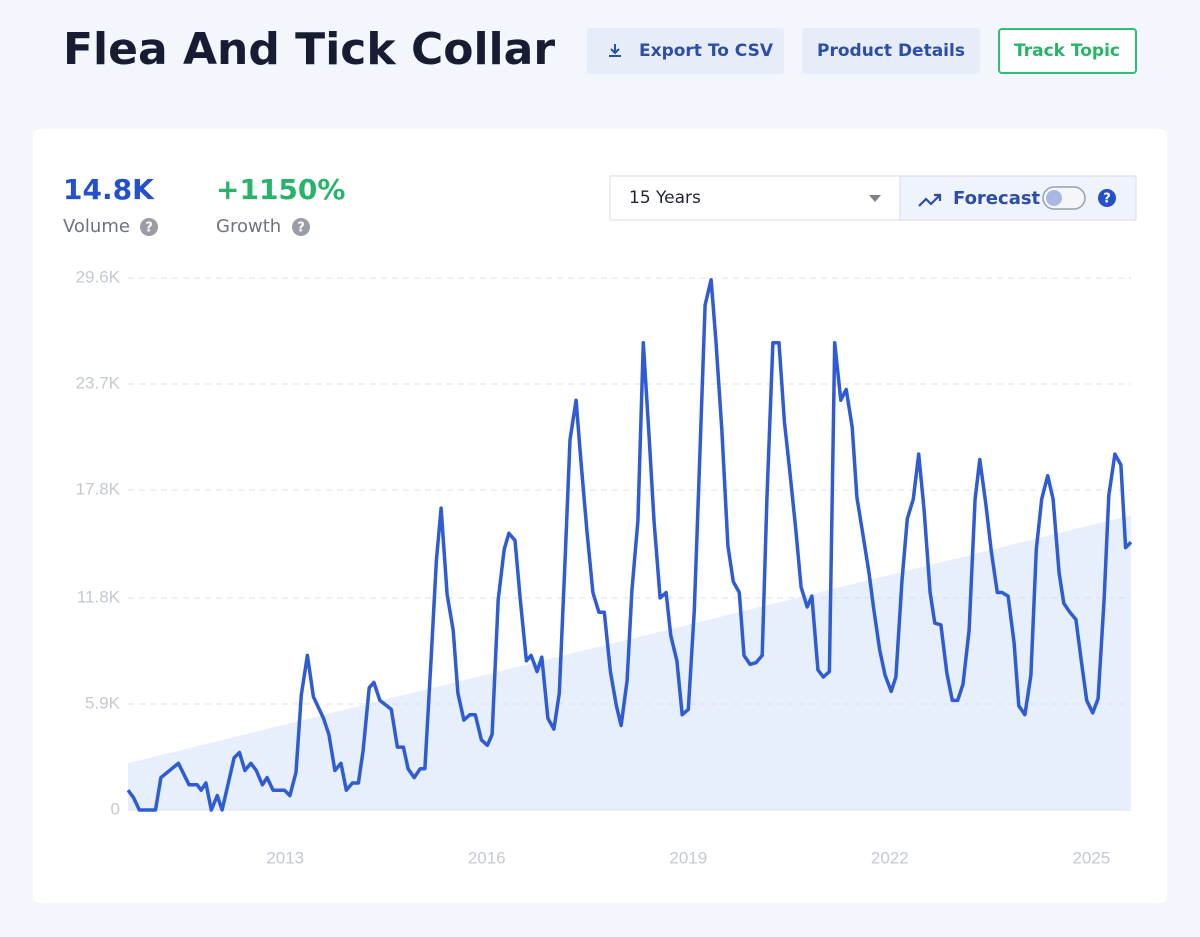  I want to click on y-tick-label: 5.9K, so click(103, 702).